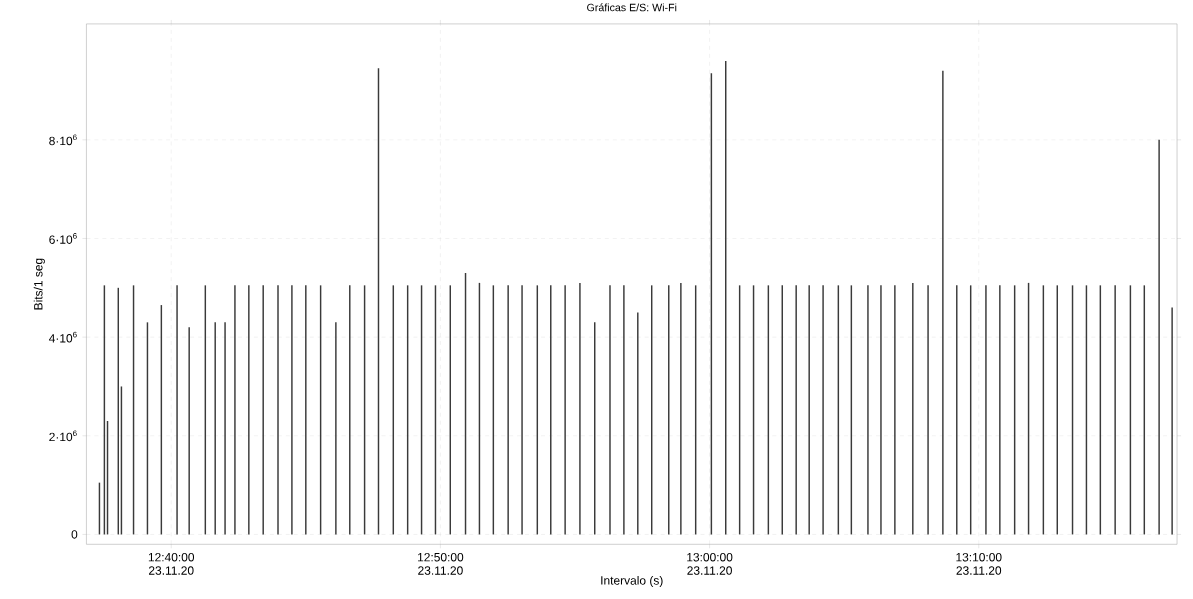 This screenshot has height=599, width=1193. I want to click on y-tick-label: 0, so click(74, 534).